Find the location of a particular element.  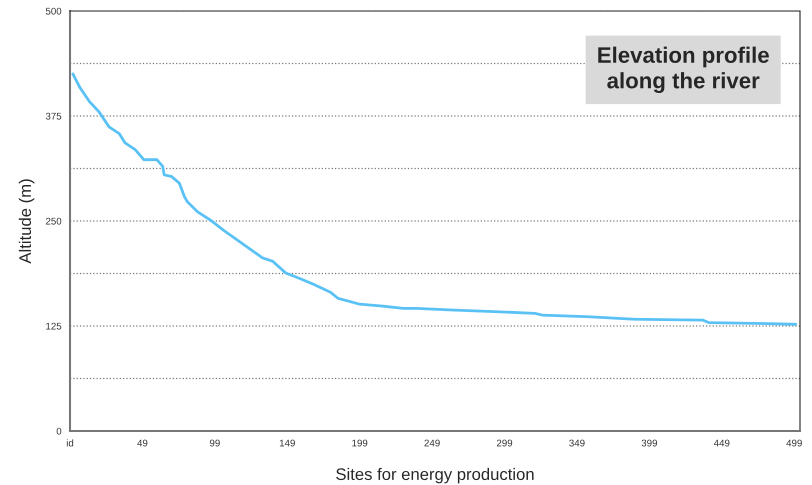

x-tick-label: 499 is located at coordinates (794, 443).